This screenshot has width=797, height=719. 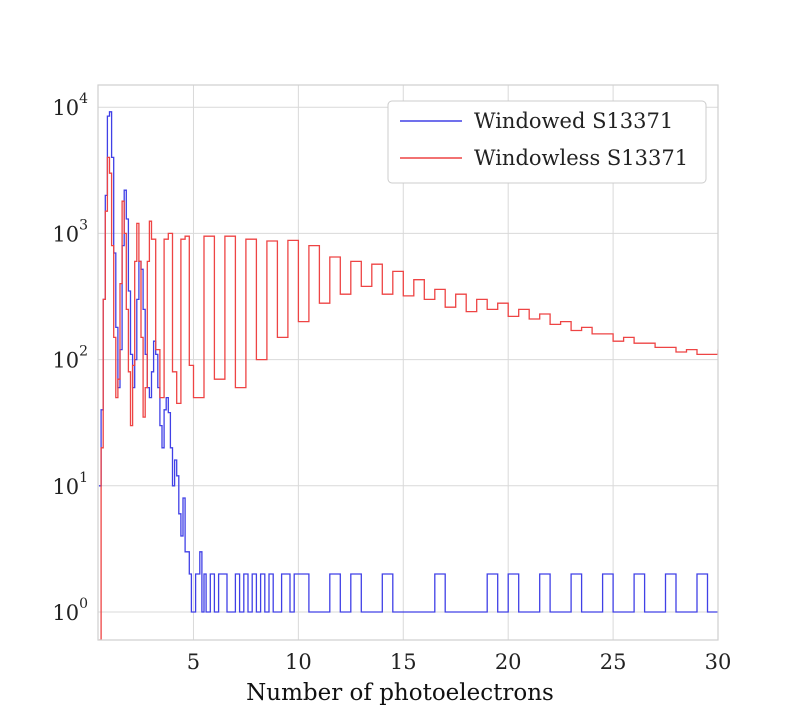 I want to click on y-tick-exponent: 4, so click(x=83, y=99).